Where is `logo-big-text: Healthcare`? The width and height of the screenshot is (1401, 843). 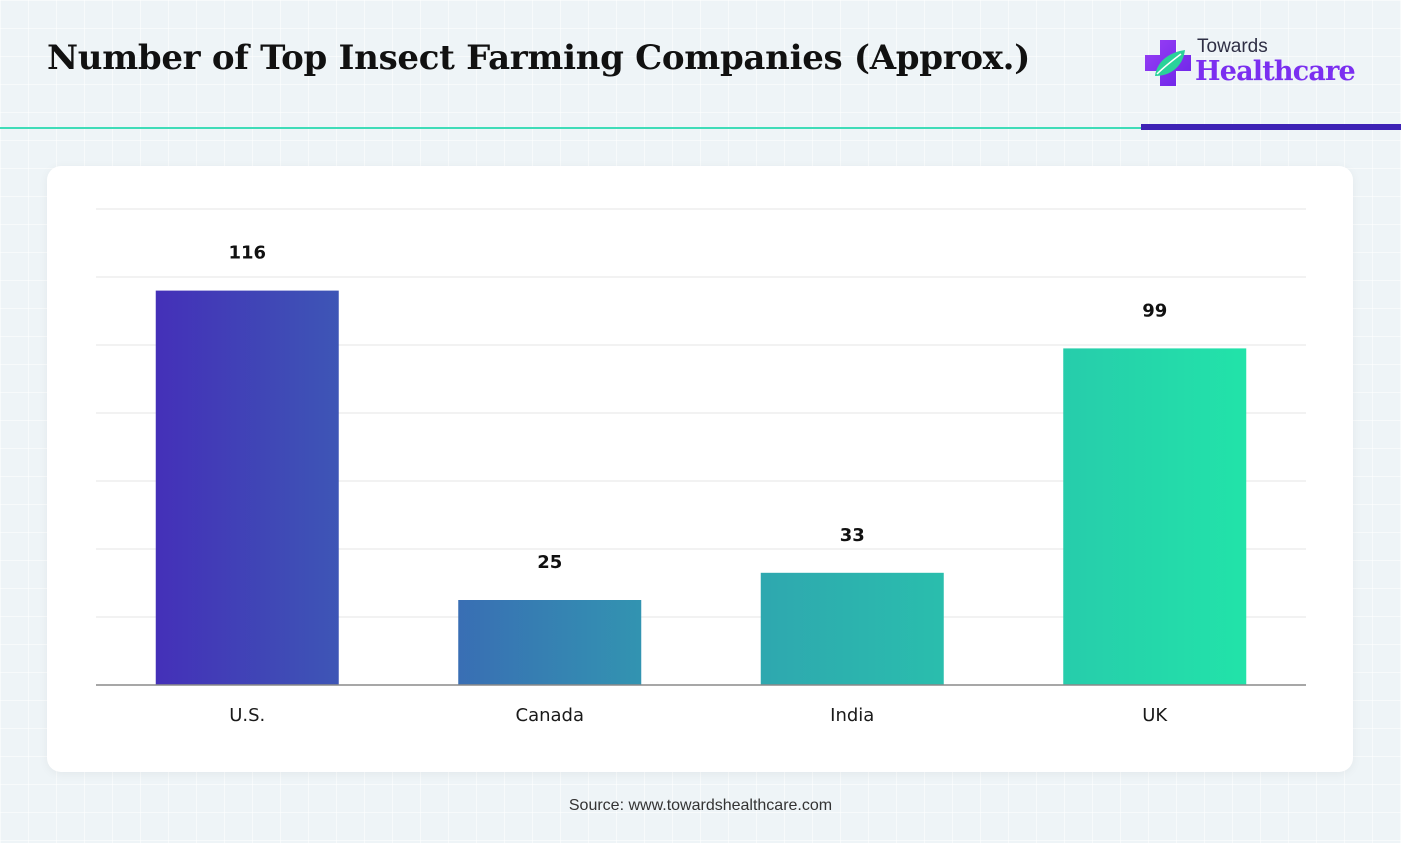
logo-big-text: Healthcare is located at coordinates (1275, 71).